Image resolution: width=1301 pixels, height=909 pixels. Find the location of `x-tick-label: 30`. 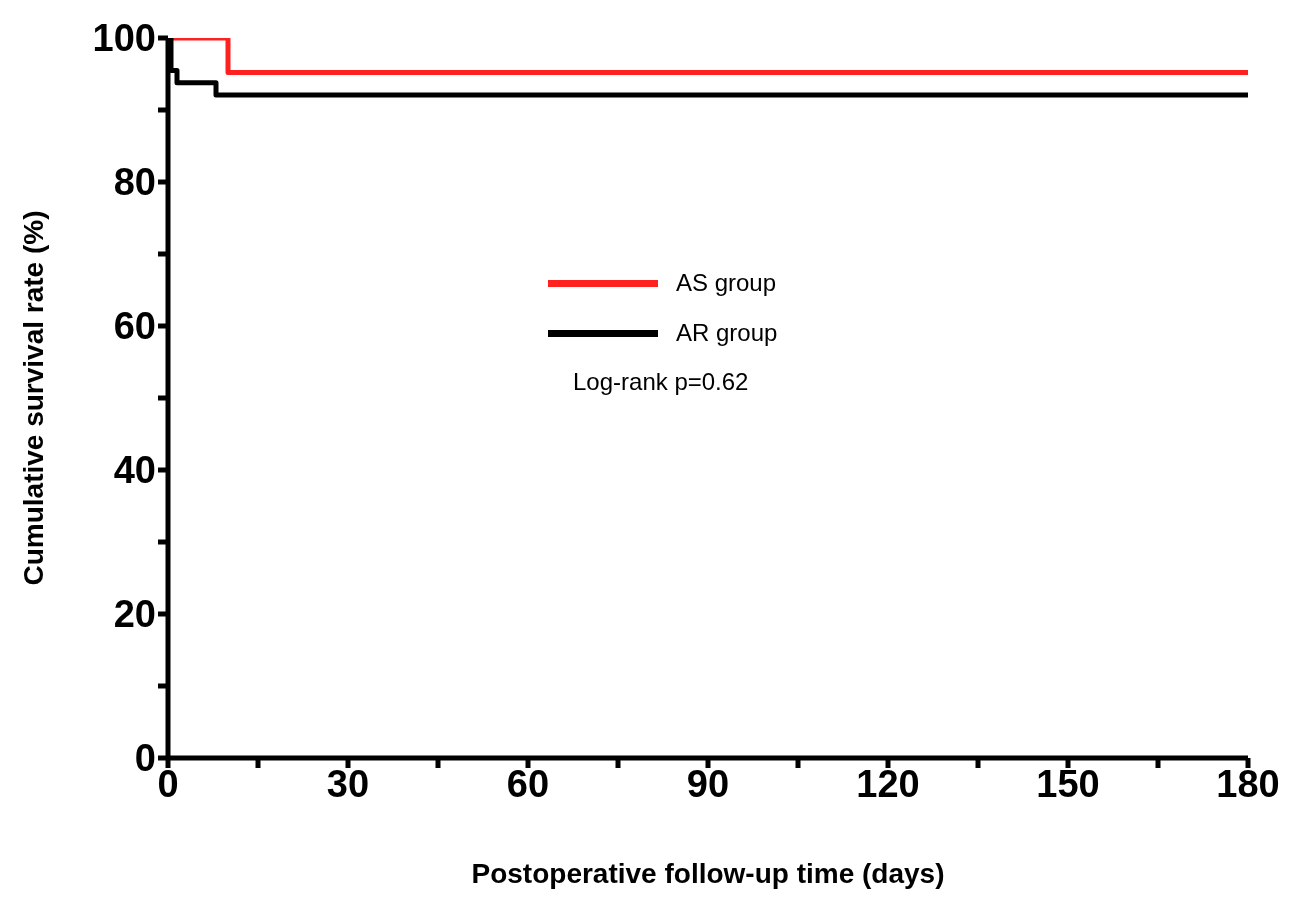

x-tick-label: 30 is located at coordinates (348, 783).